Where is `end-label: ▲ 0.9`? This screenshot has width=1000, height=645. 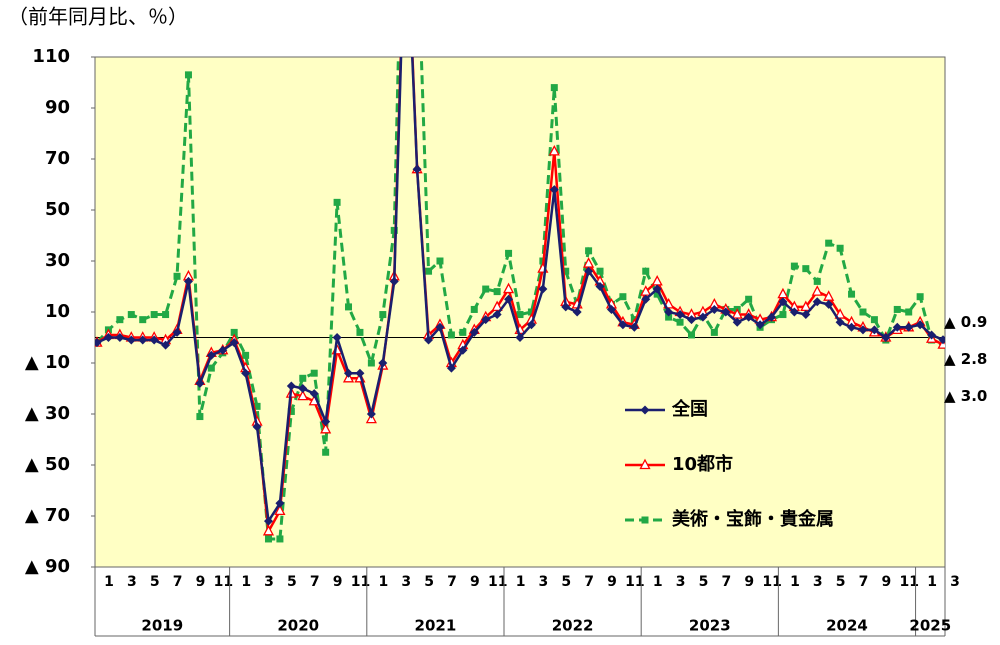
end-label: ▲ 0.9 is located at coordinates (965, 322).